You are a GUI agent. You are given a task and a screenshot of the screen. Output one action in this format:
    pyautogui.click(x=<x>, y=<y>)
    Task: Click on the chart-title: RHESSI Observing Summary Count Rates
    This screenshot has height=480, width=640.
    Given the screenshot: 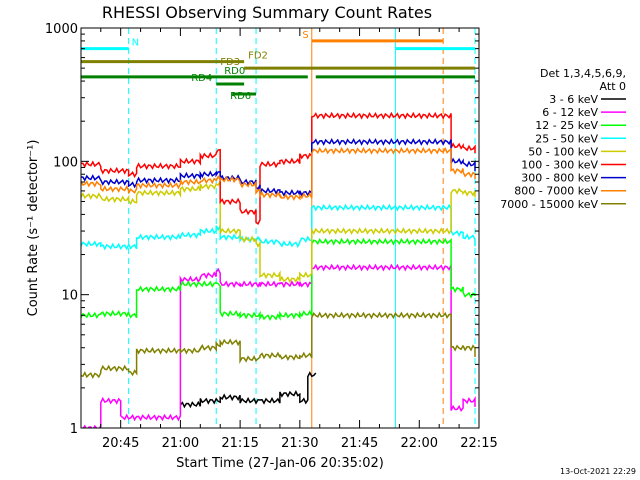 What is the action you would take?
    pyautogui.click(x=267, y=12)
    